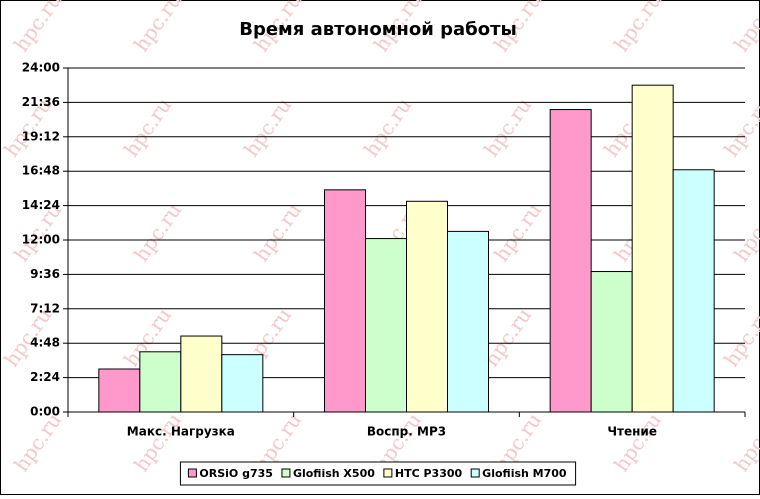  Describe the element at coordinates (45, 308) in the screenshot. I see `y-tick-label: 7:12` at that location.